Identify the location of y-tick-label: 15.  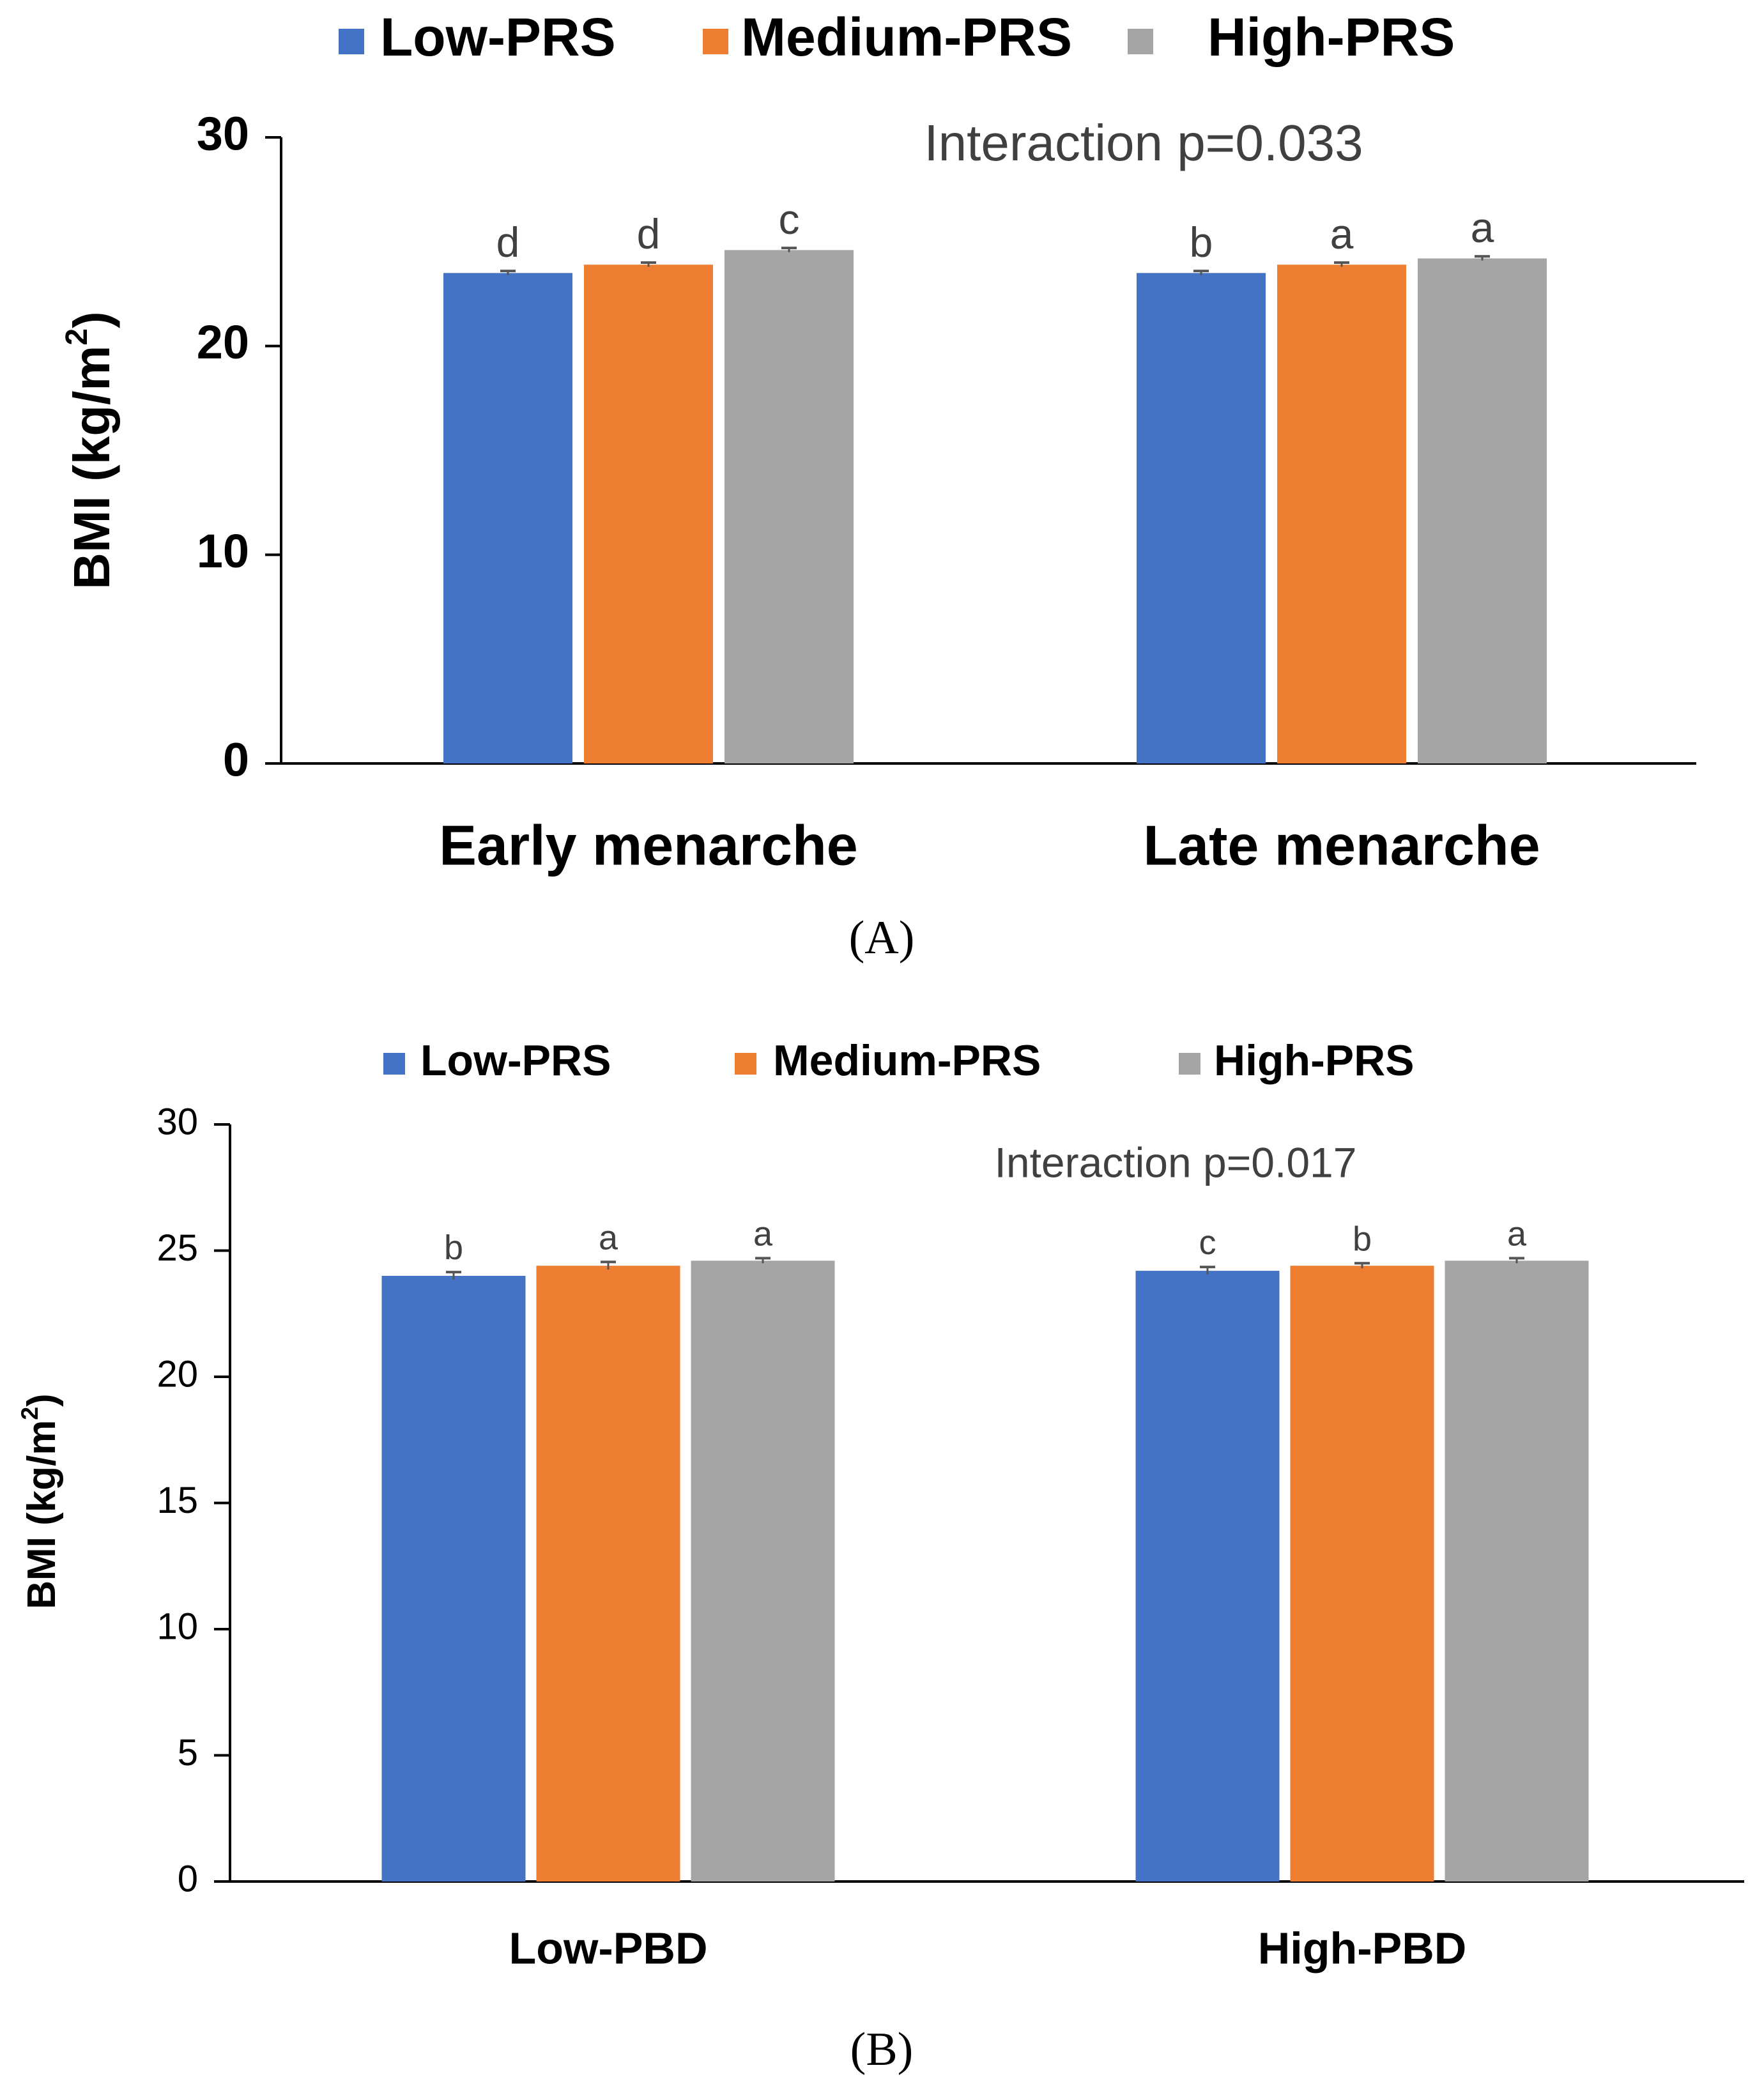
(177, 1500).